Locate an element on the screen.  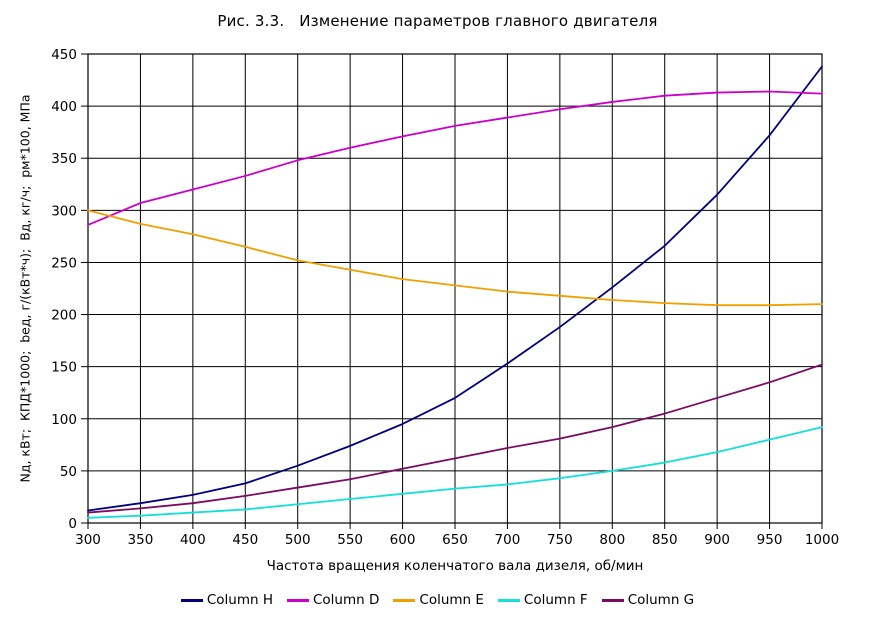
x-tick-label: 350 is located at coordinates (141, 540).